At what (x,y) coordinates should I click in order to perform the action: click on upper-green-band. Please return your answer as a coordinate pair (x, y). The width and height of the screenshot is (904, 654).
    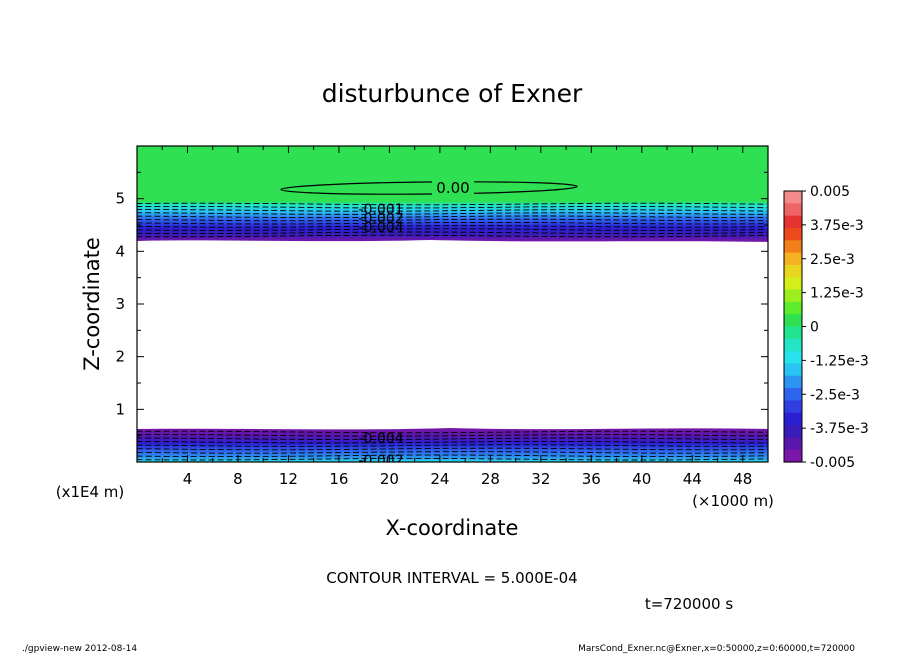
    Looking at the image, I should click on (452, 177).